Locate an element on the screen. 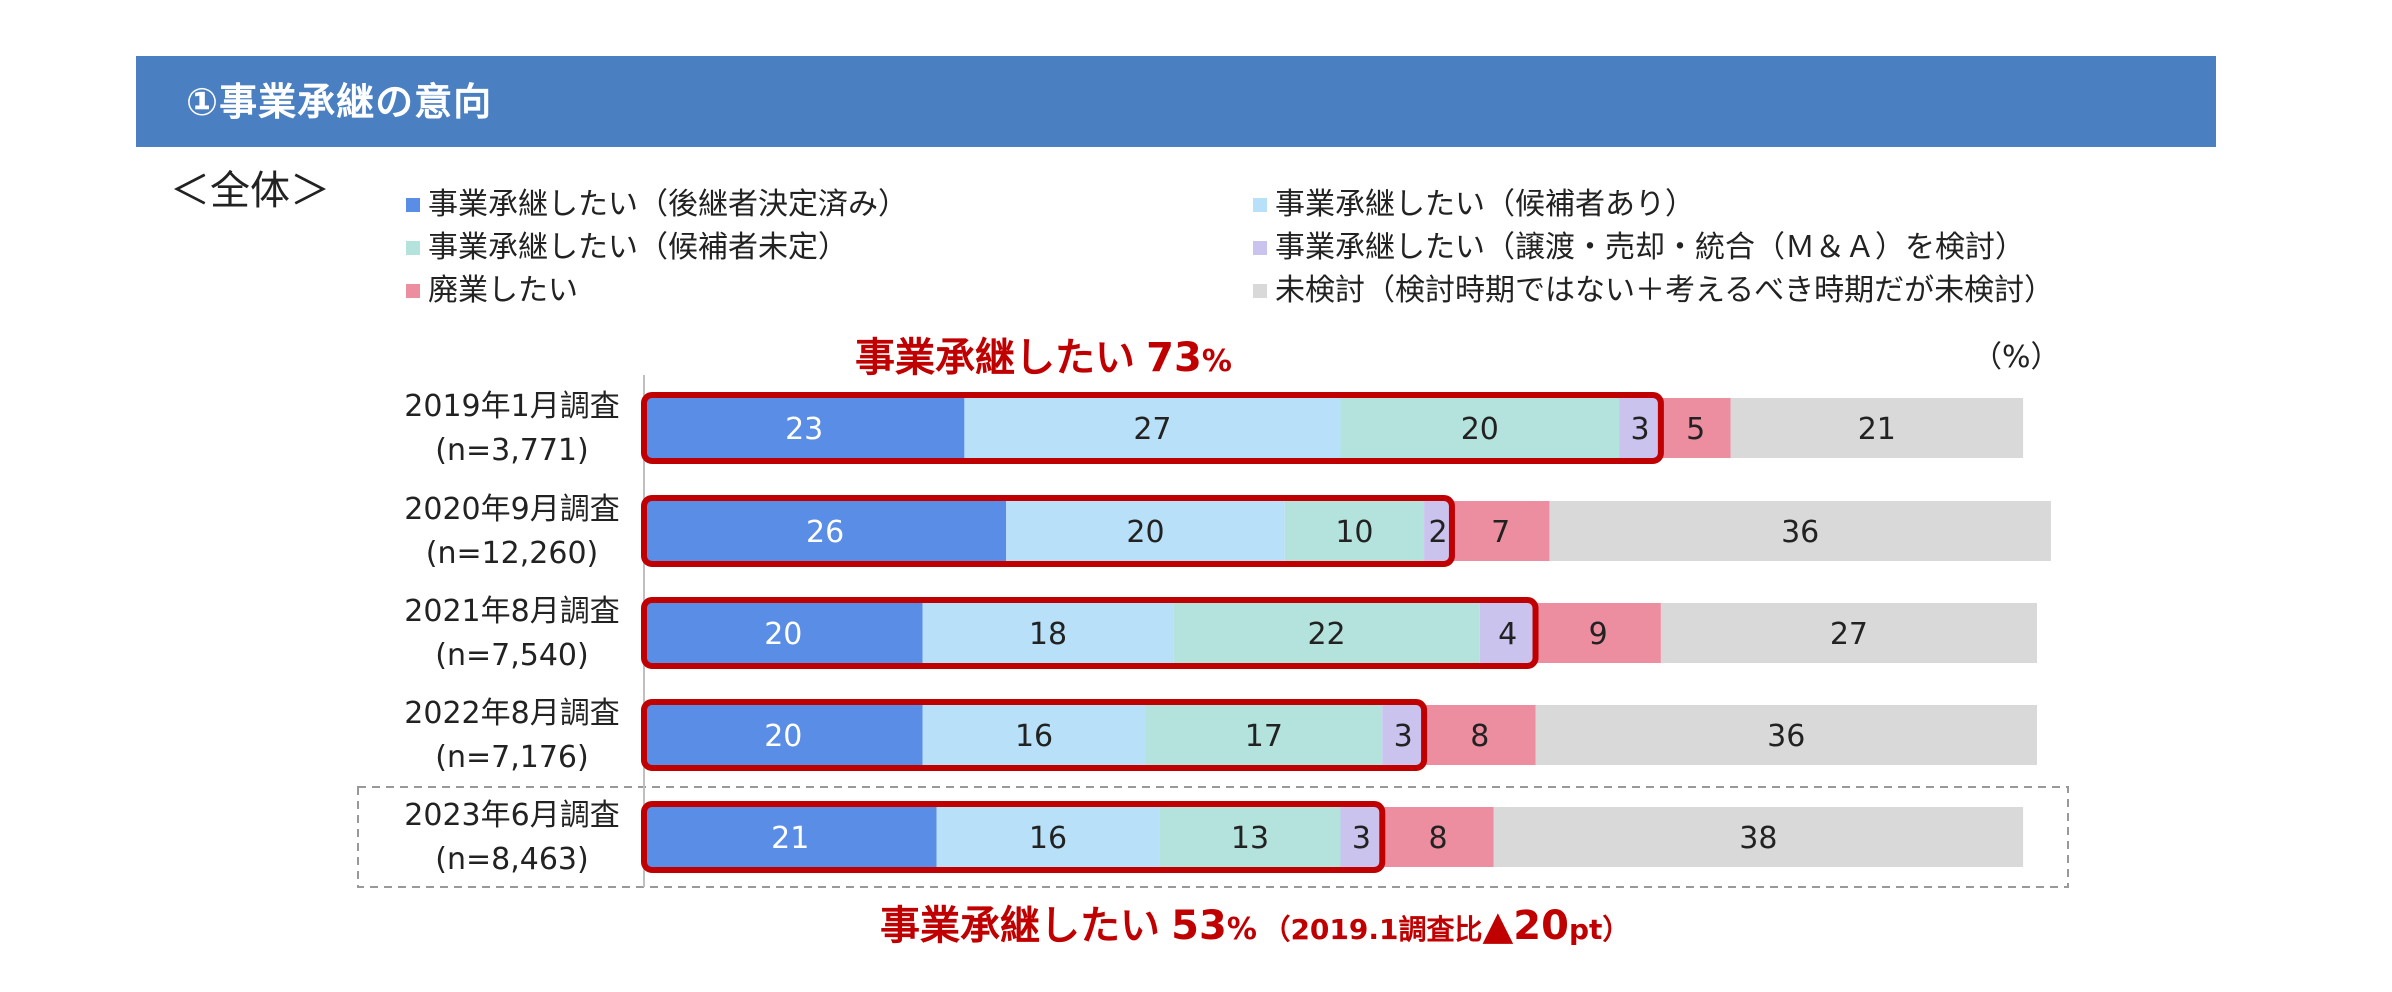  bar-value-label: 27 is located at coordinates (1152, 429).